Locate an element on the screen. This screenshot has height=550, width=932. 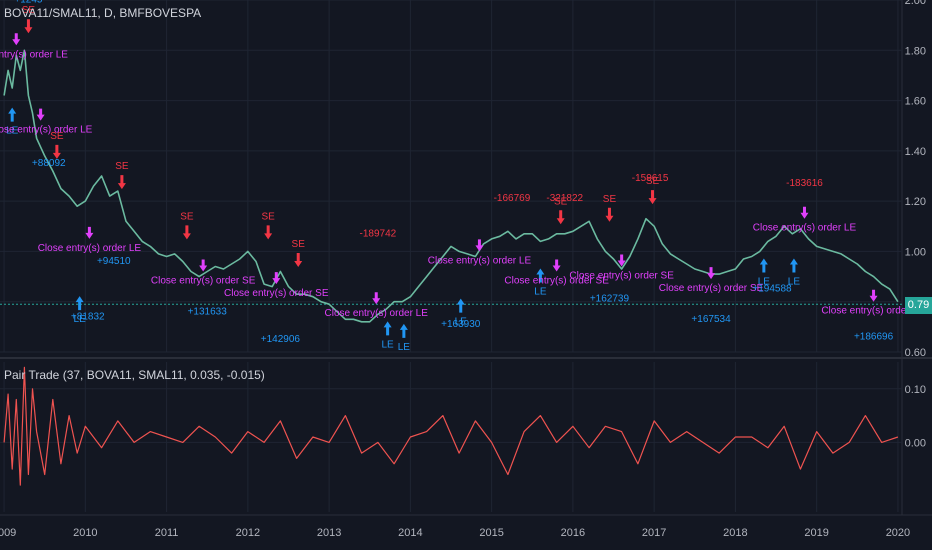
x-tick-label: 2013 is located at coordinates (329, 533).